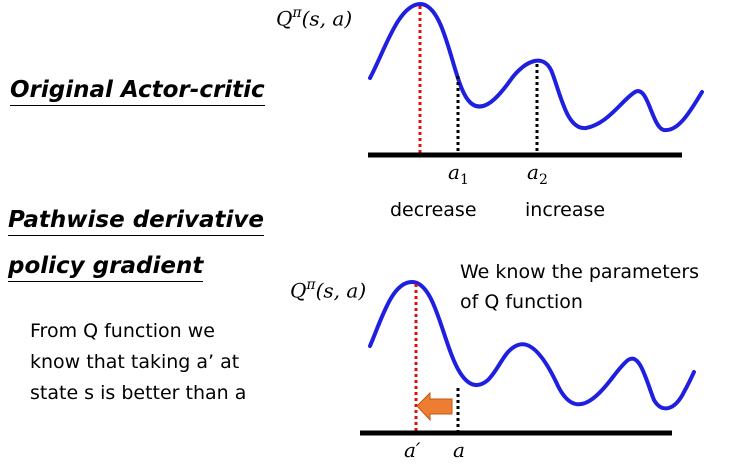 The height and width of the screenshot is (467, 749). What do you see at coordinates (314, 18) in the screenshot?
I see `top-q-label: Qπ(s, a)` at bounding box center [314, 18].